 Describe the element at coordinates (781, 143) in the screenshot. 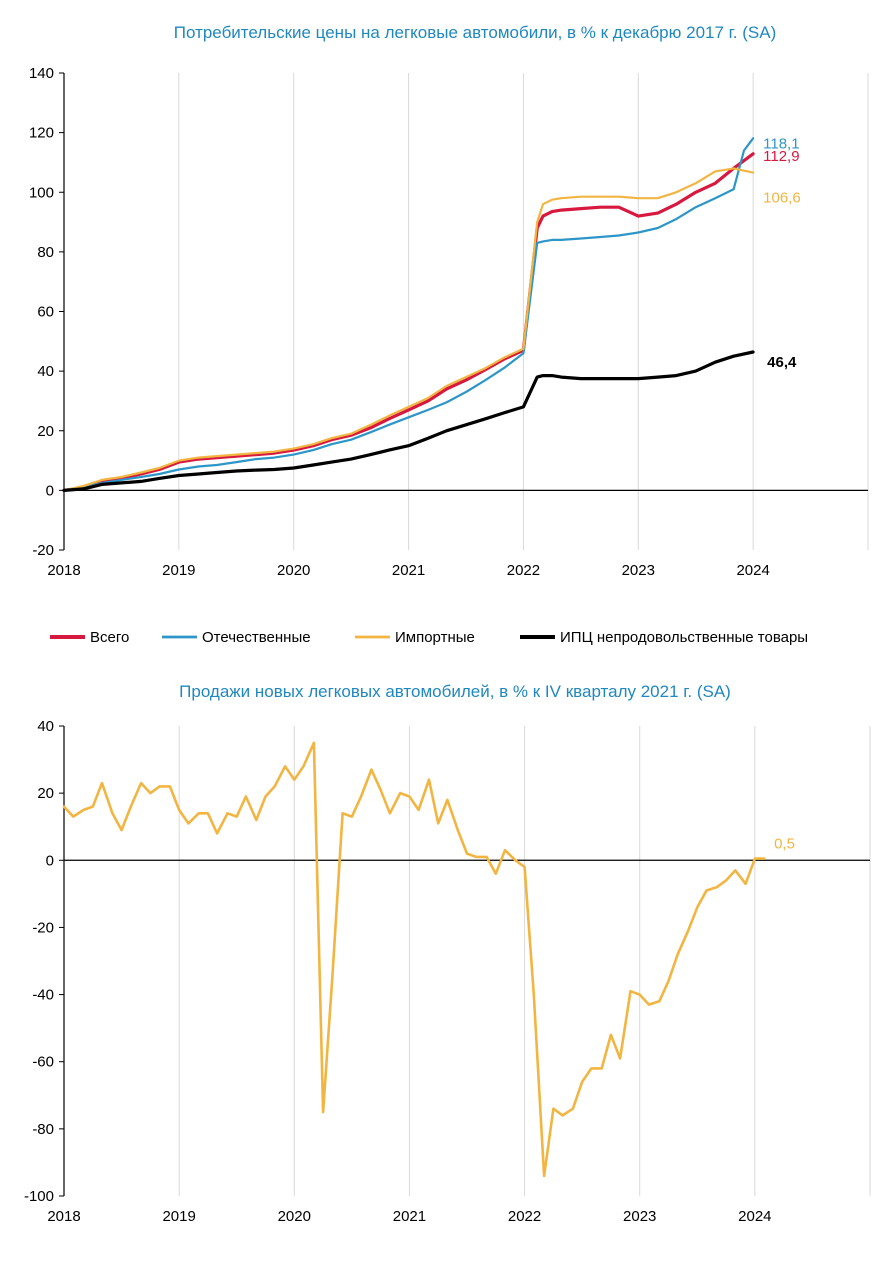

I see `end-label-domestic: 118,1` at that location.